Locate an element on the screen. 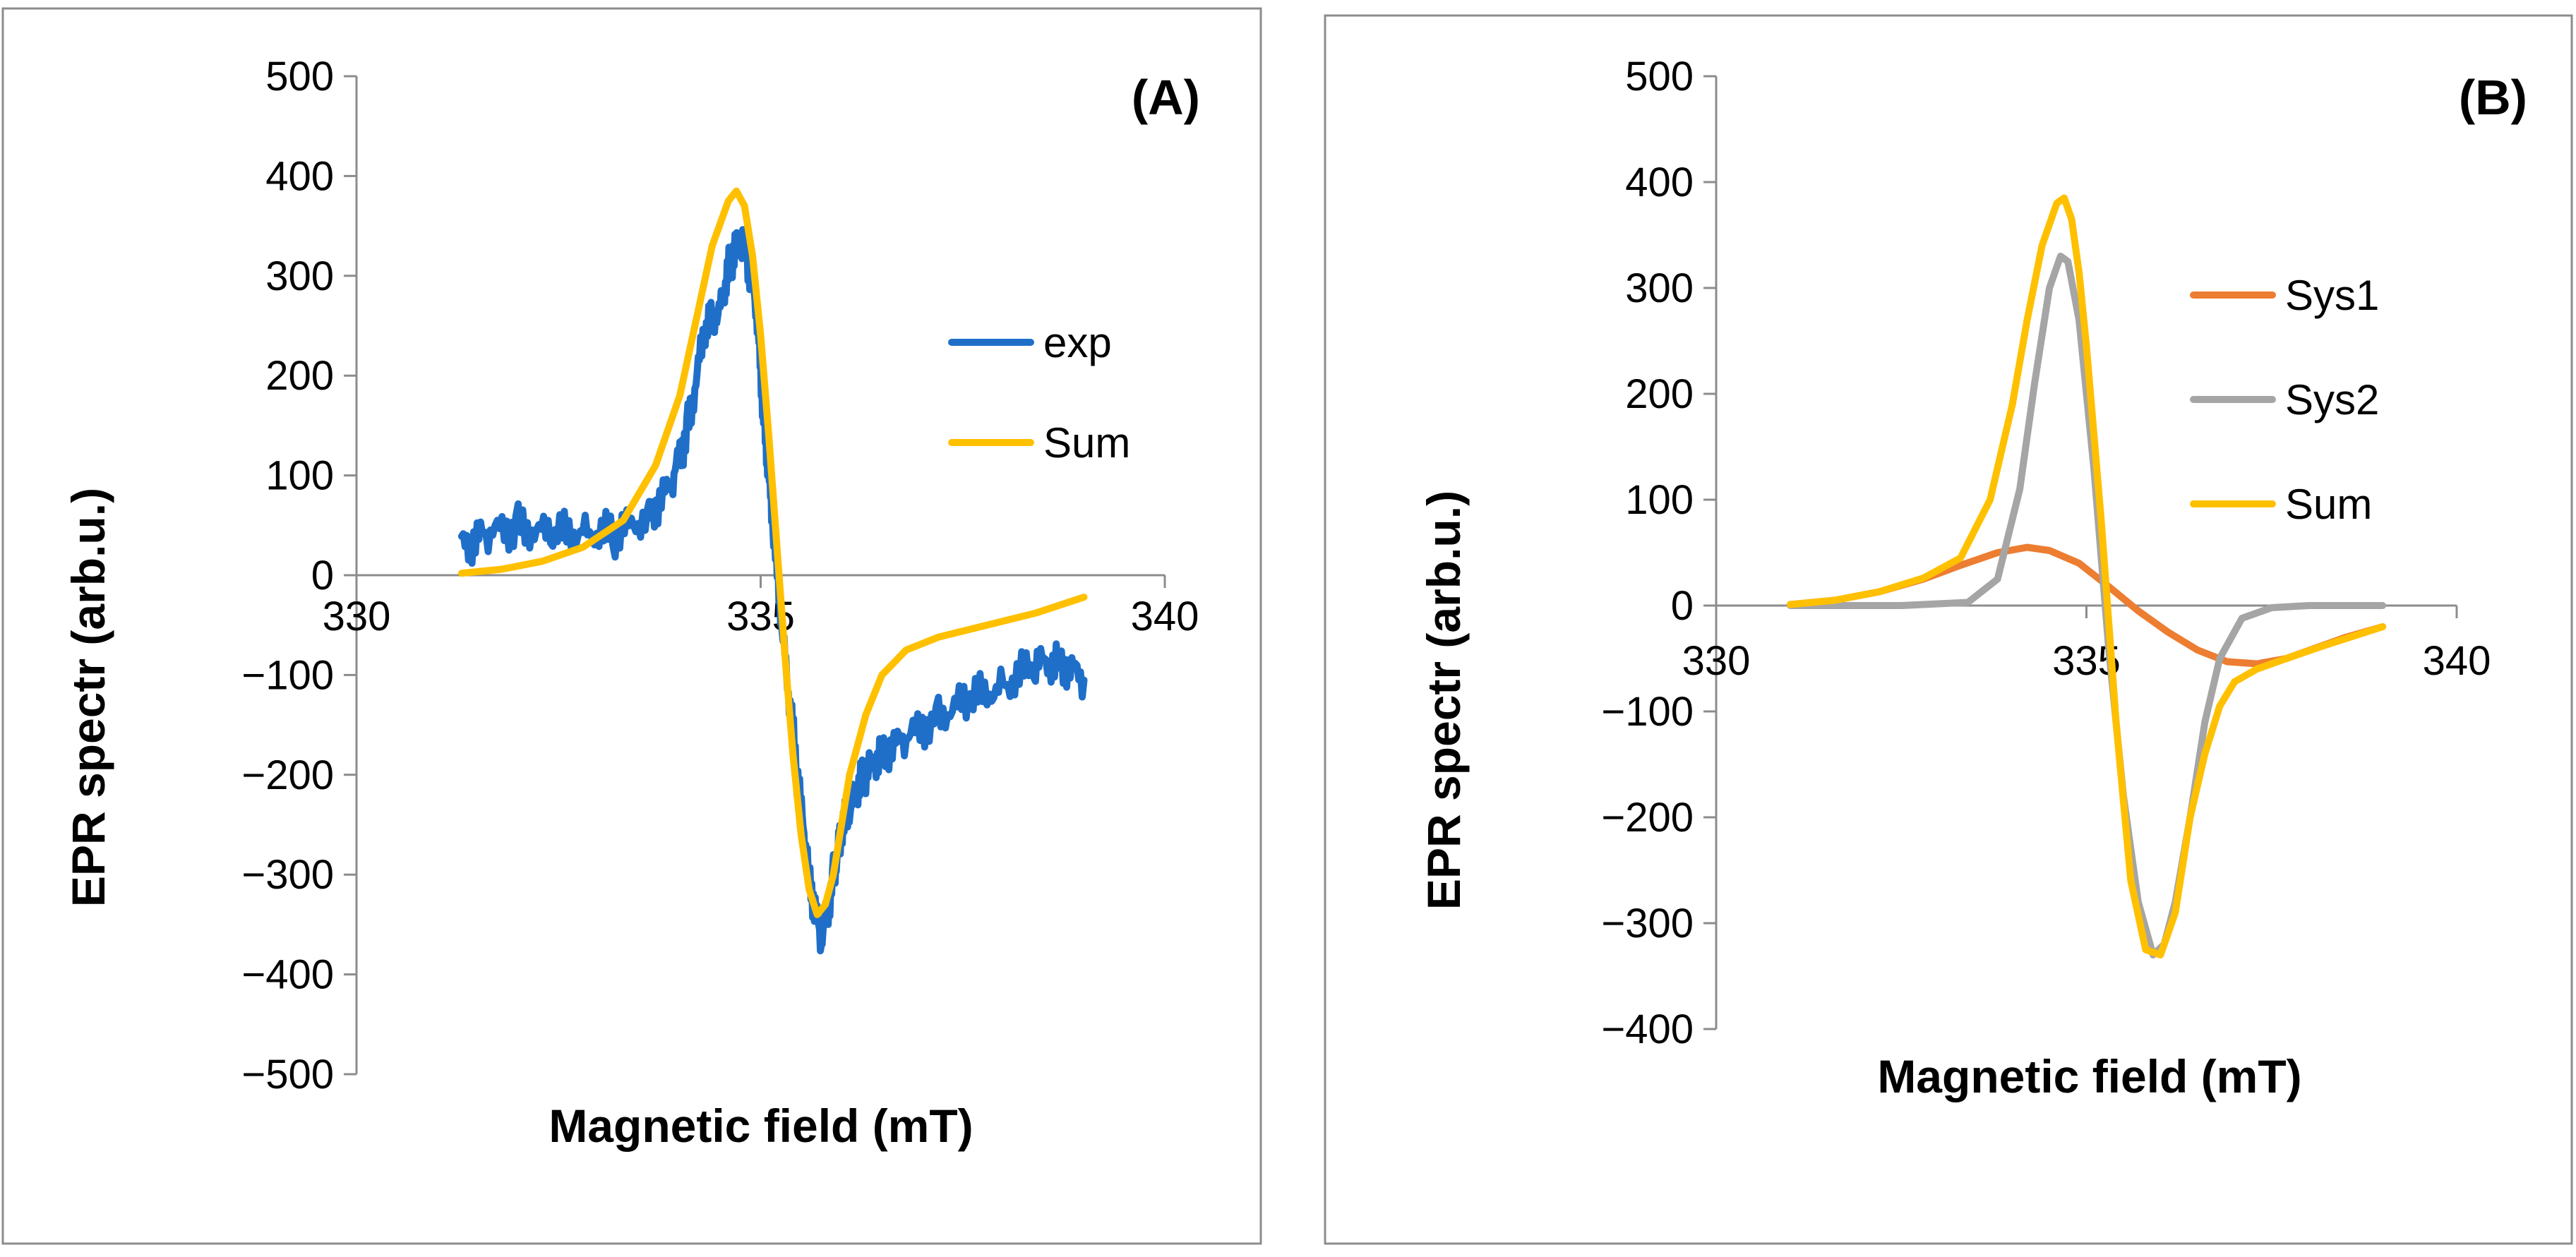 The image size is (2576, 1257). panel-b-x-axis-label: Magnetic field (mT) is located at coordinates (2089, 1076).